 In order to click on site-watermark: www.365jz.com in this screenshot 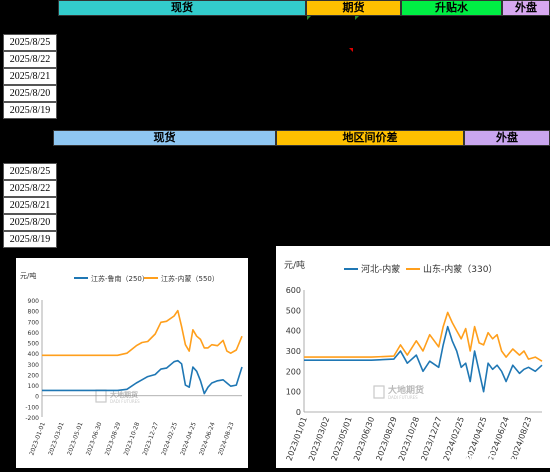, I will do `click(496, 456)`.